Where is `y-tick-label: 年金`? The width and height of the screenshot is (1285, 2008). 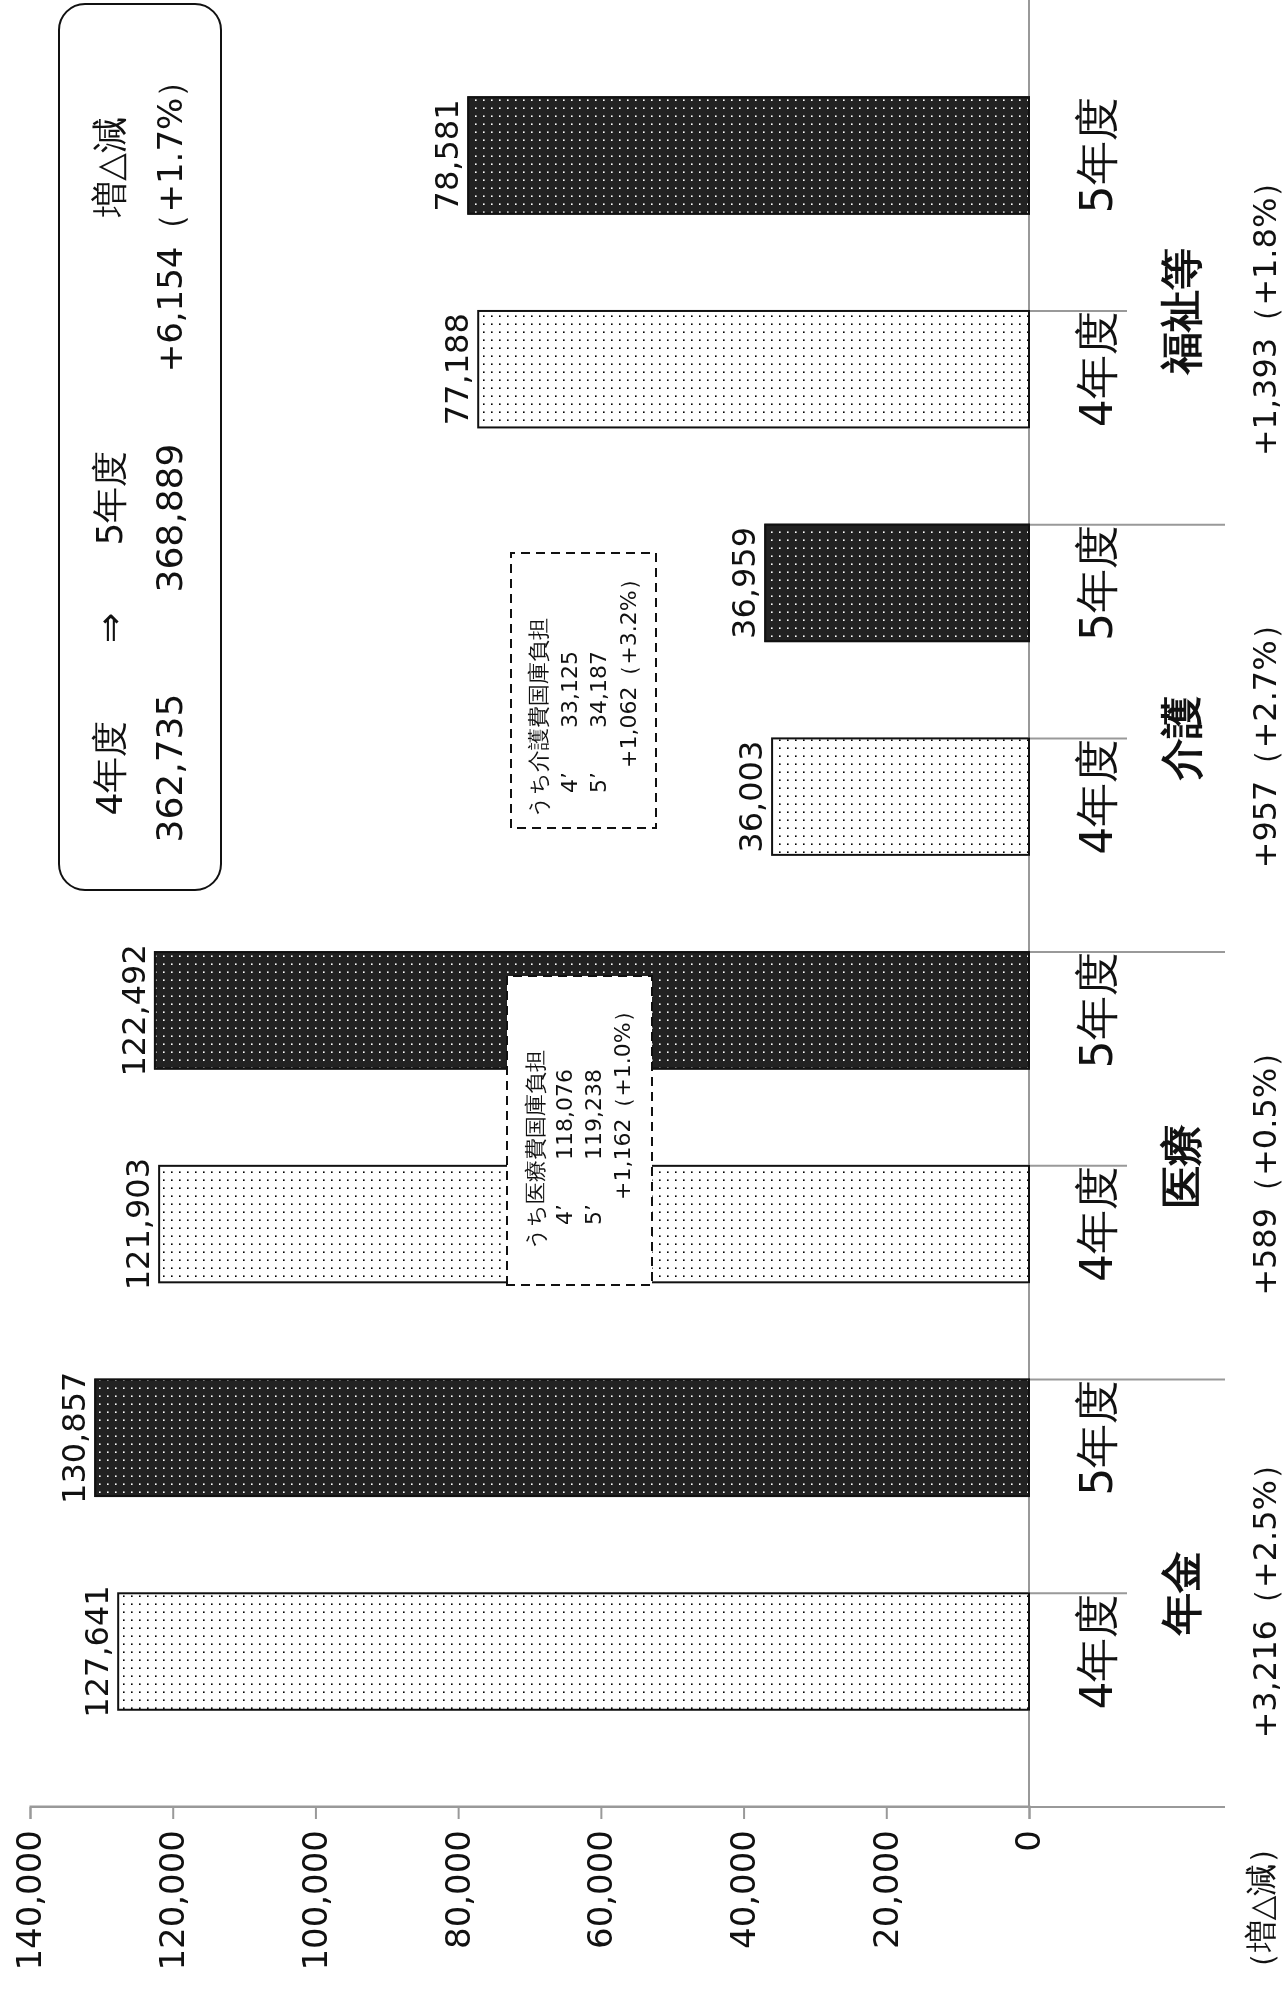 y-tick-label: 年金 is located at coordinates (1181, 1594).